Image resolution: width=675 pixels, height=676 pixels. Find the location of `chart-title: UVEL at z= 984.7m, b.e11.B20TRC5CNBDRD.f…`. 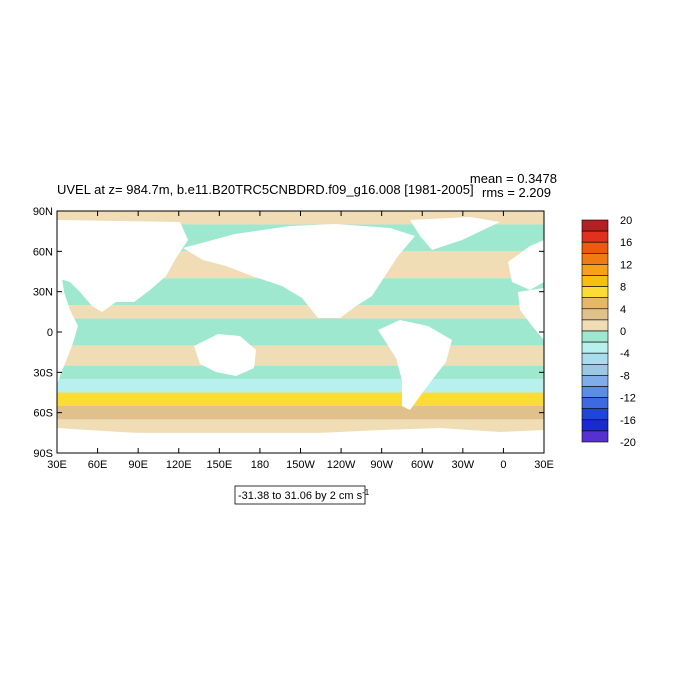

chart-title: UVEL at z= 984.7m, b.e11.B20TRC5CNBDRD.f… is located at coordinates (265, 189).